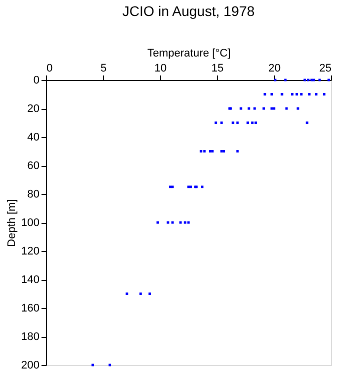 Image resolution: width=341 pixels, height=384 pixels. I want to click on chart-title: JCIO in August, 1978, so click(188, 11).